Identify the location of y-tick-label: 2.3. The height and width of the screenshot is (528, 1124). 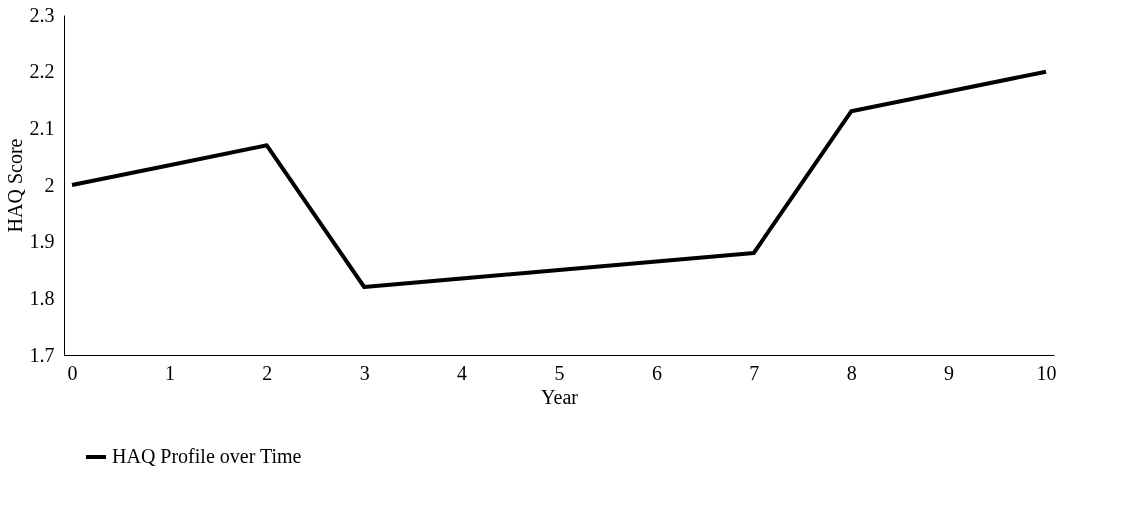
(42, 14).